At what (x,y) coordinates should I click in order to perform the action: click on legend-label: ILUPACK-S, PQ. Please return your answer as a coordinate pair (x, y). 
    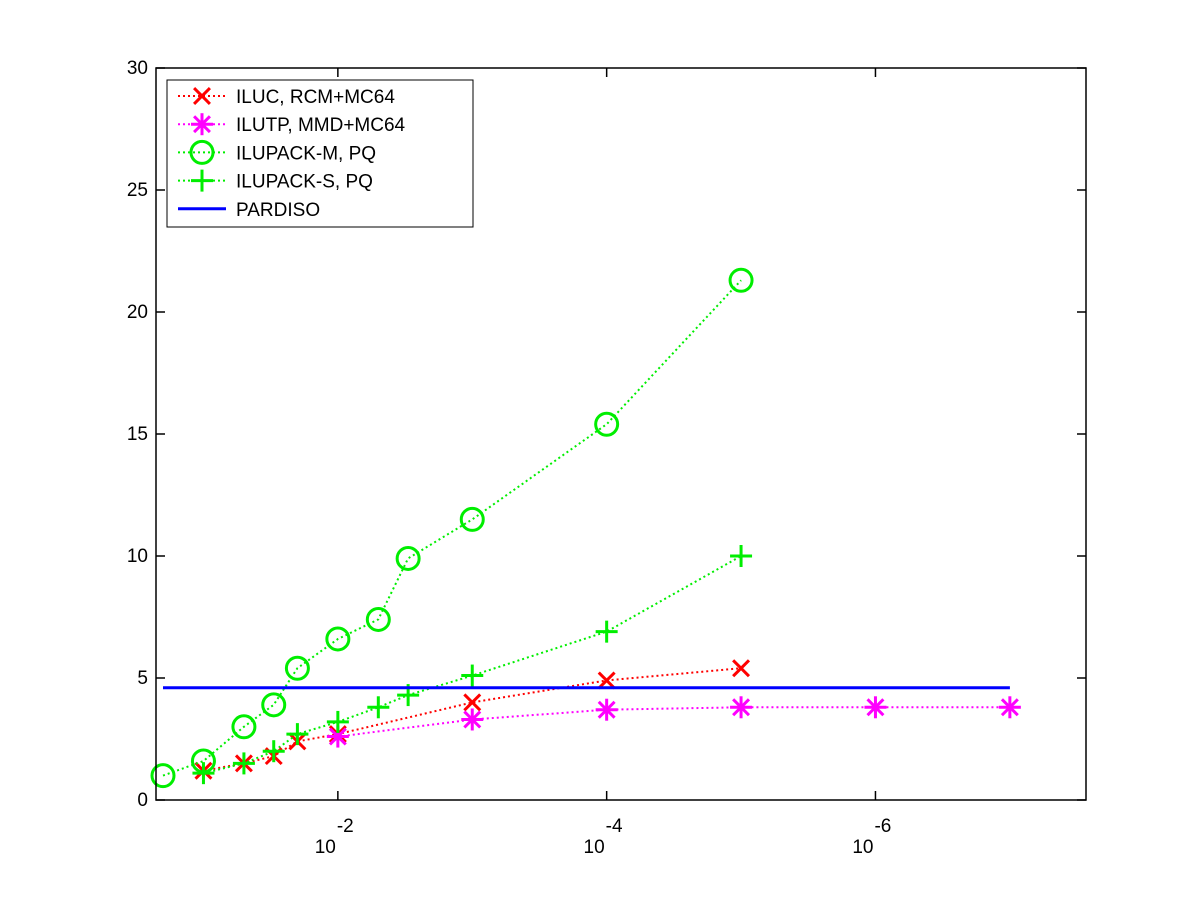
    Looking at the image, I should click on (304, 182).